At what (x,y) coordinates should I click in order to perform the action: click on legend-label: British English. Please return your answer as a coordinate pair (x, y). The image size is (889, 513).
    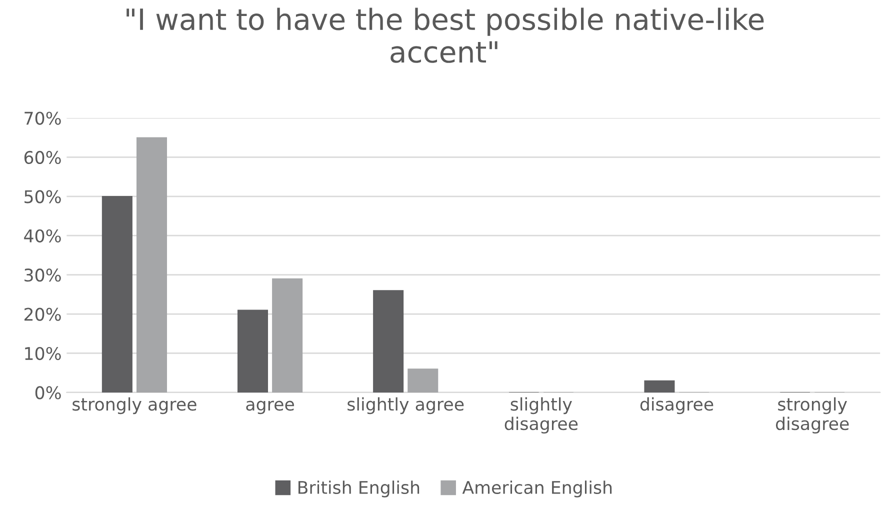
    Looking at the image, I should click on (359, 489).